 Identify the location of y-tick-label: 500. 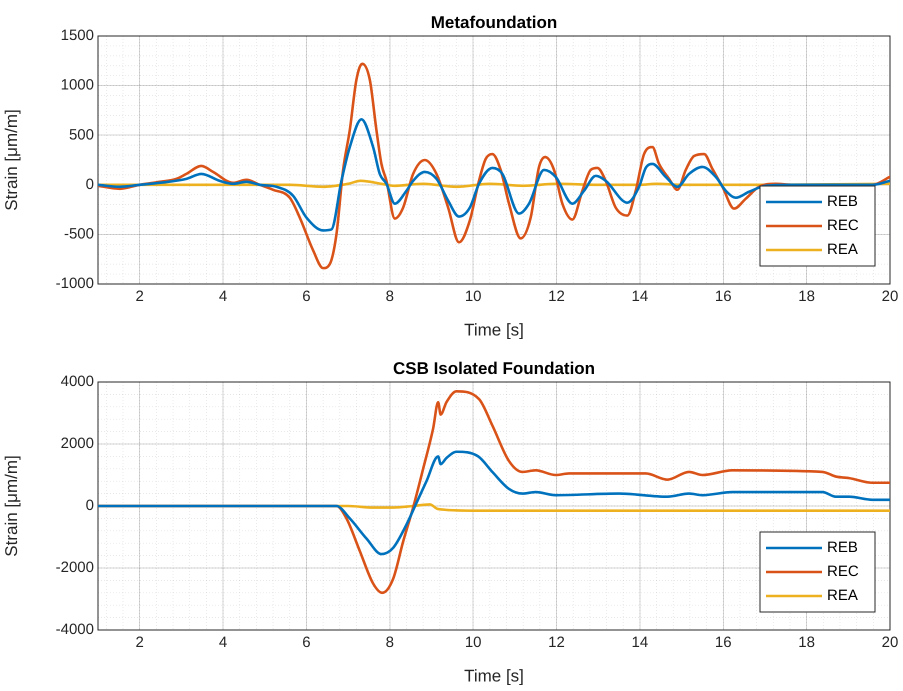
(81, 135).